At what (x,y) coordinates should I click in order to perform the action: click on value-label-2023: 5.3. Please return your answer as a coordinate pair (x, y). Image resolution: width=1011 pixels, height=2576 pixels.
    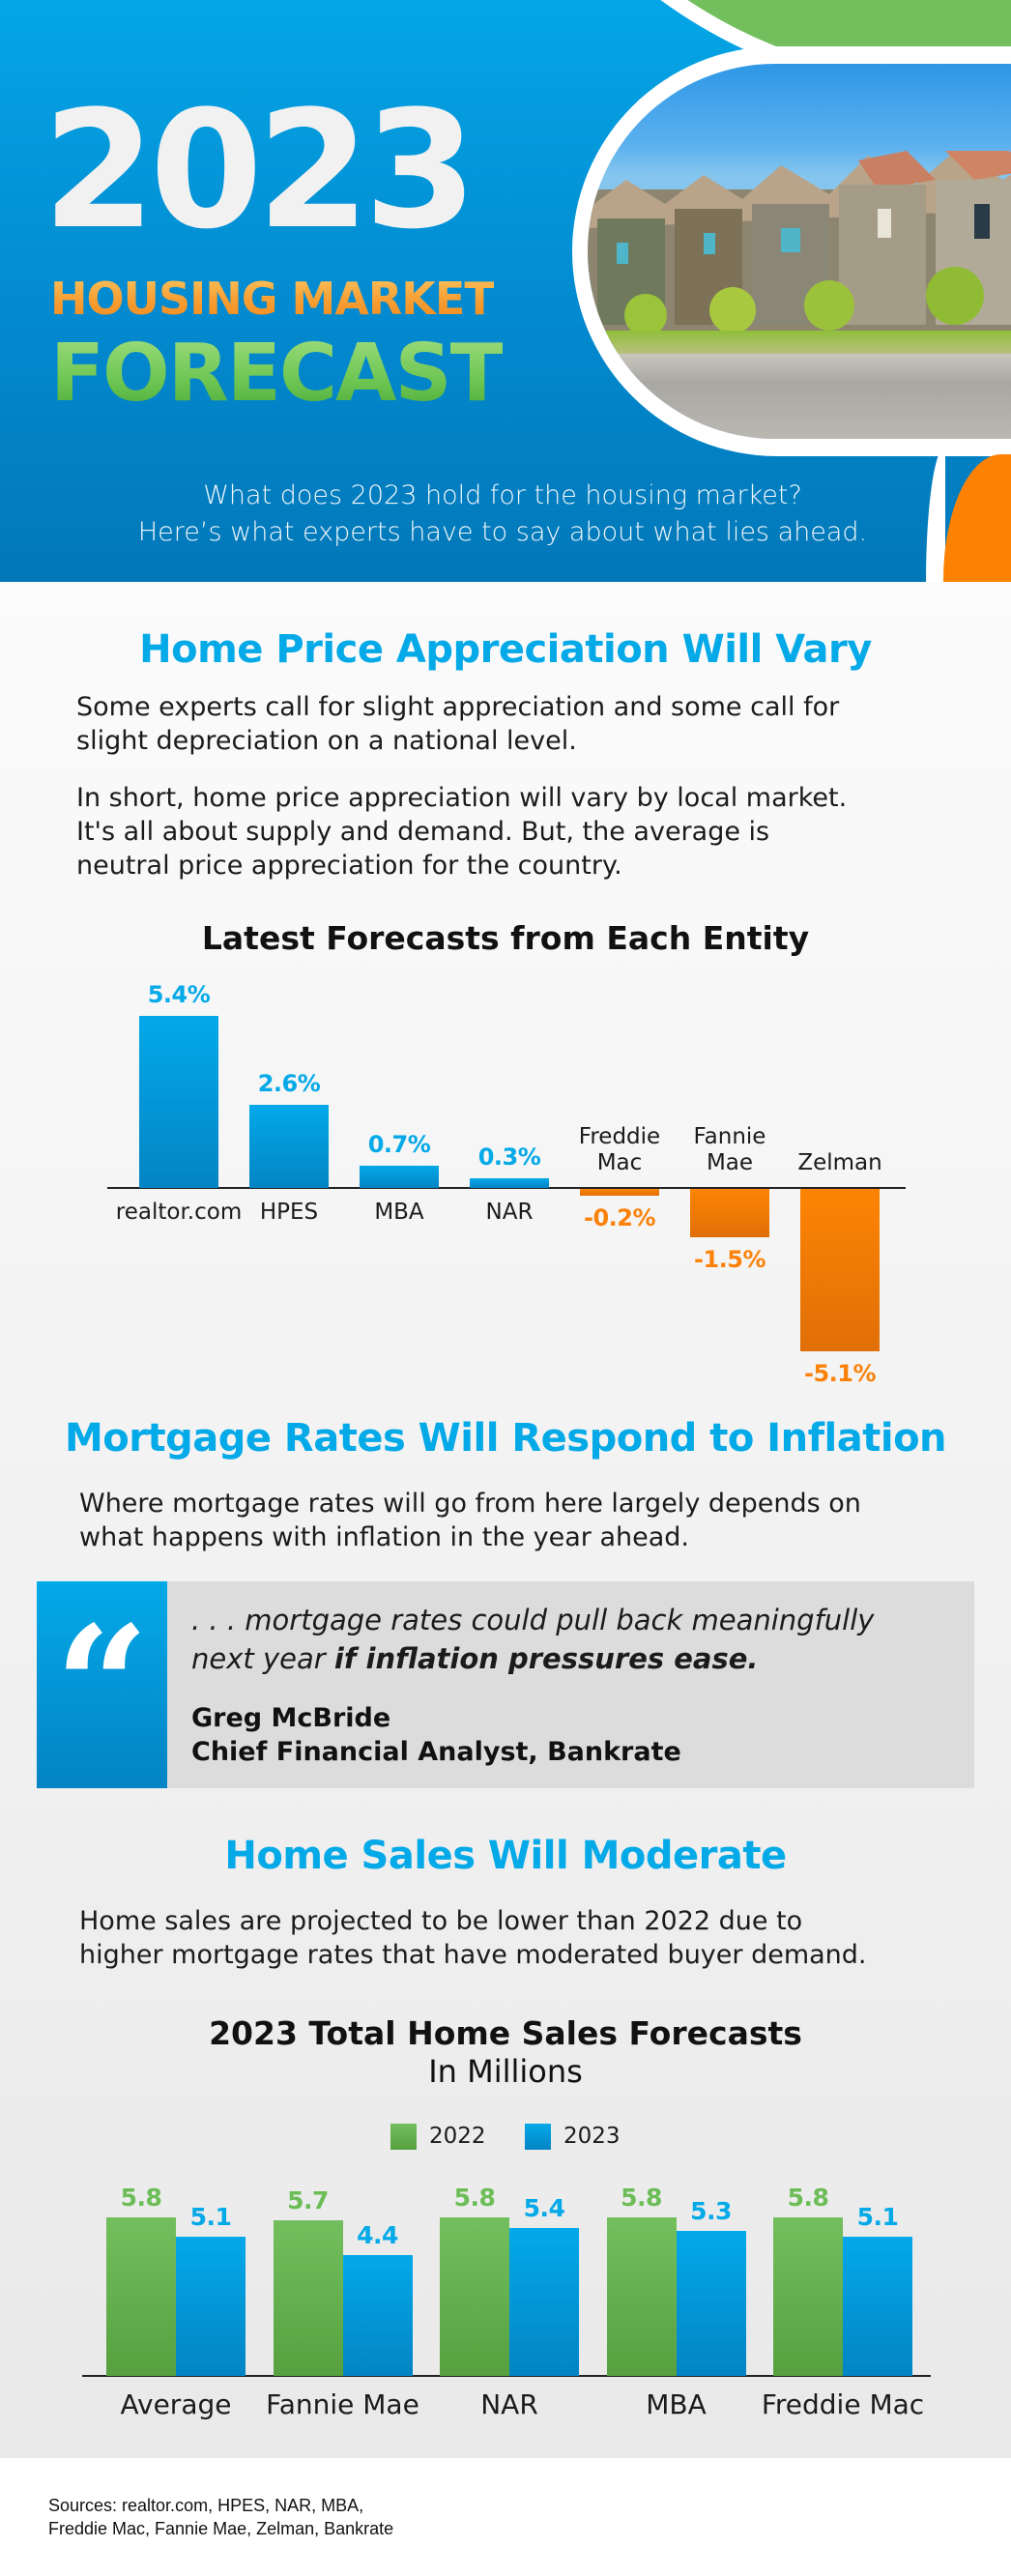
    Looking at the image, I should click on (711, 2211).